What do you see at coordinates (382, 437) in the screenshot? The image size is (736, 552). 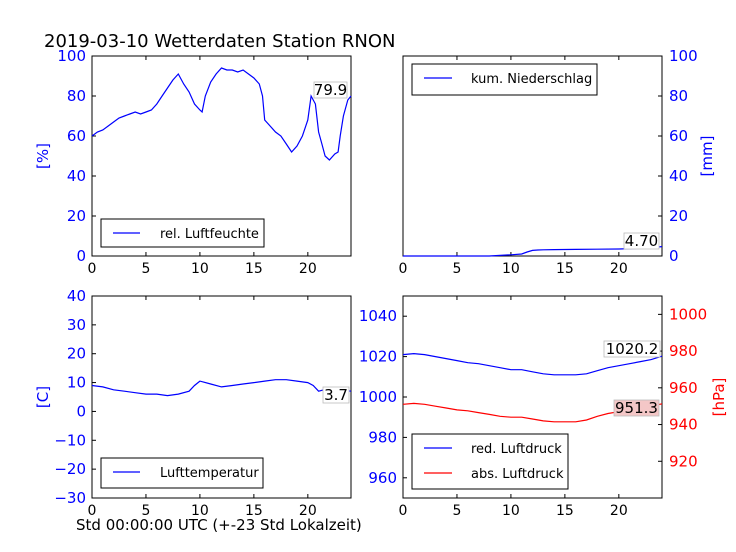 I see `y-tick-label: 980` at bounding box center [382, 437].